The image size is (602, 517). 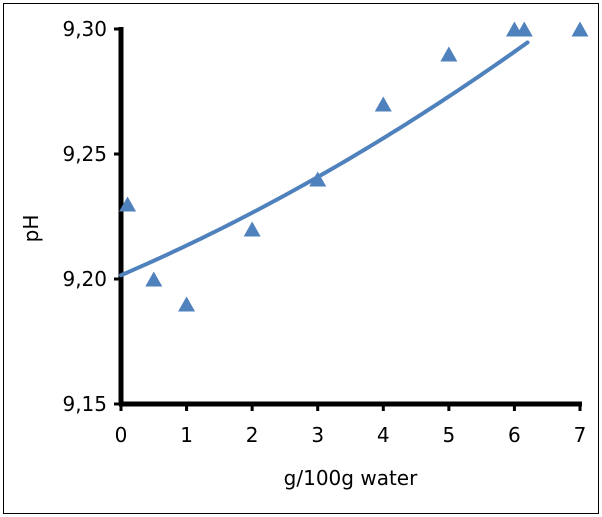 I want to click on y-tick-label: 9,25, so click(x=84, y=154).